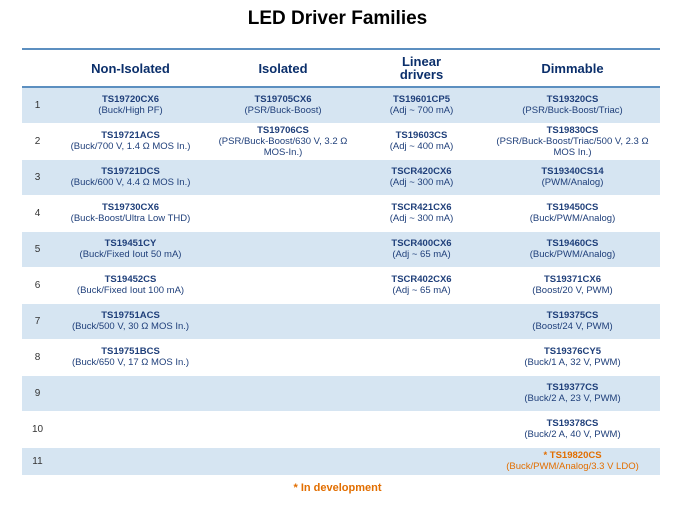 This screenshot has height=506, width=675. Describe the element at coordinates (421, 243) in the screenshot. I see `part-number: TSCR400CX6` at that location.